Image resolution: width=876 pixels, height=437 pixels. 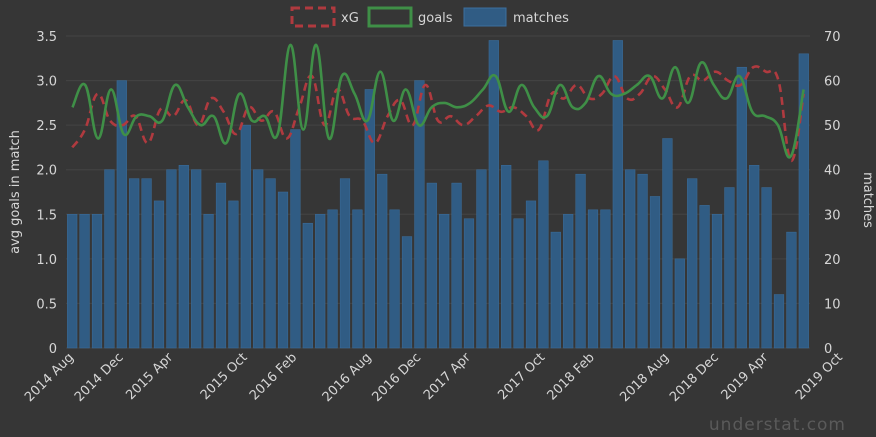 I want to click on legend-swatch-matches, so click(x=485, y=17).